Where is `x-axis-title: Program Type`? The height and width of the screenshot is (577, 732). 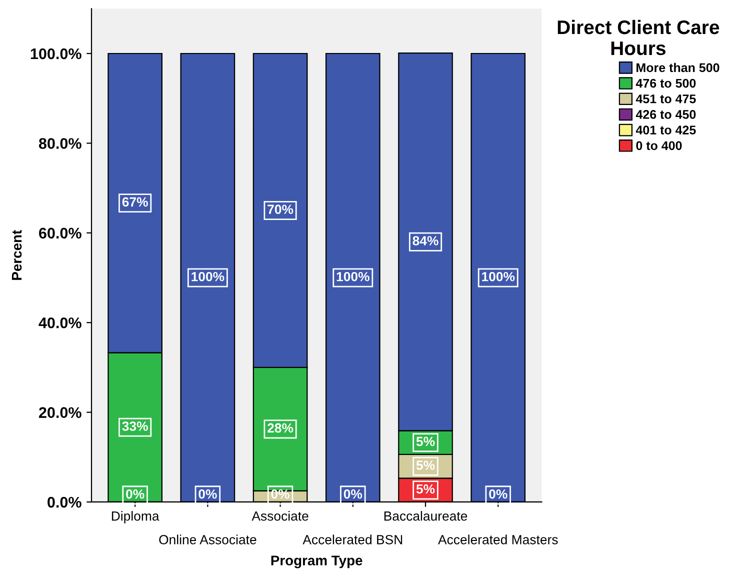 x-axis-title: Program Type is located at coordinates (316, 562).